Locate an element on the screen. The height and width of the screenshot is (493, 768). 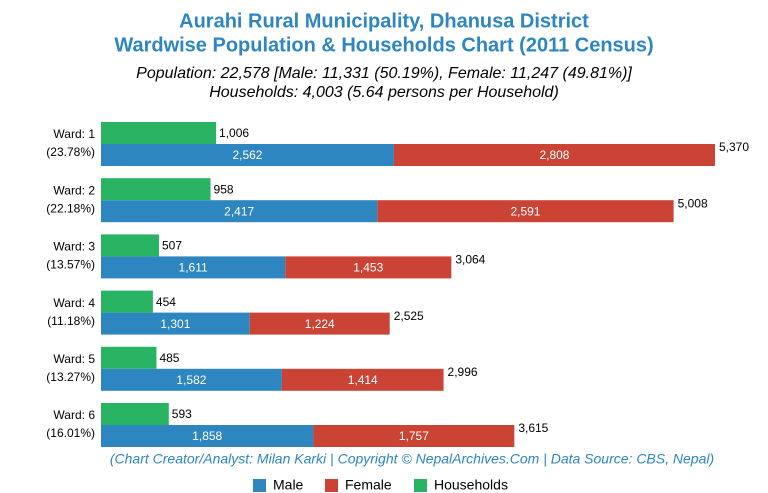
value-label: 1,301 is located at coordinates (175, 324).